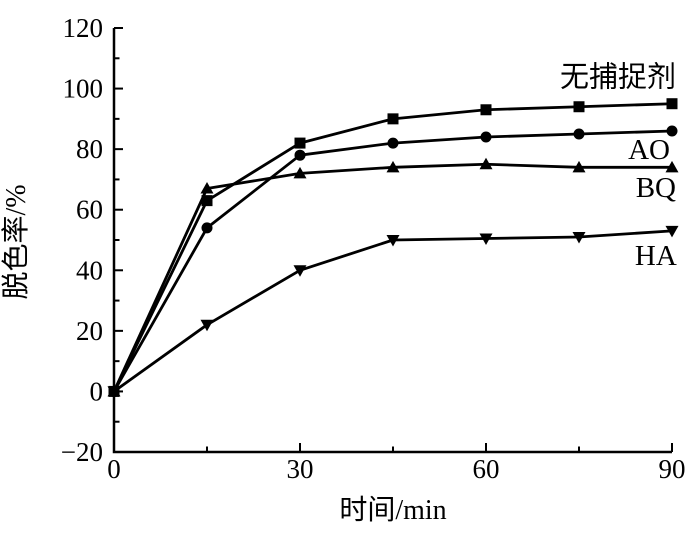 Image resolution: width=700 pixels, height=535 pixels. Describe the element at coordinates (656, 256) in the screenshot. I see `series-label: HA` at that location.